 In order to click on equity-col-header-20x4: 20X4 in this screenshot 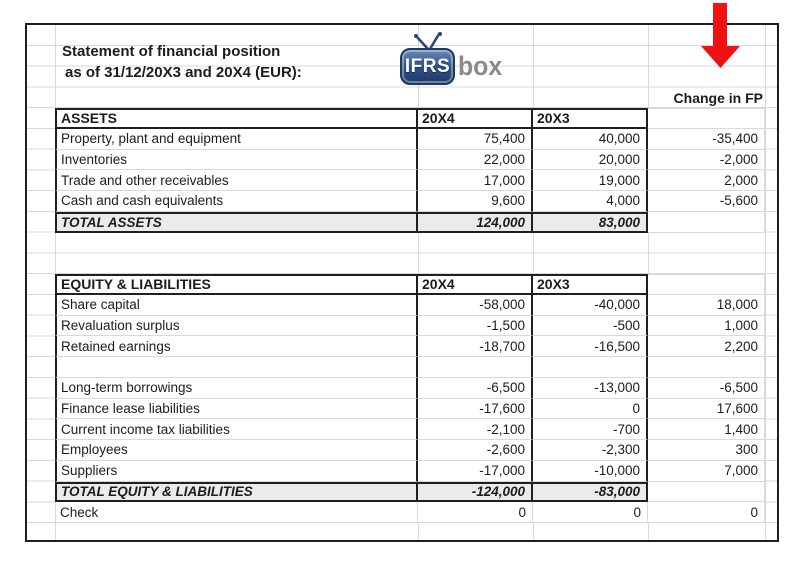, I will do `click(475, 284)`.